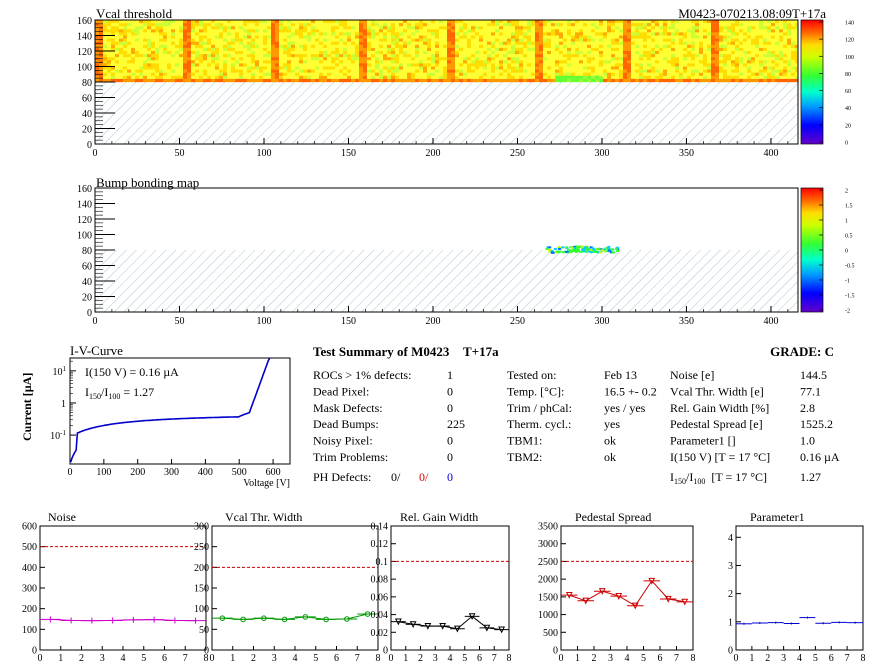  Describe the element at coordinates (446, 51) in the screenshot. I see `map1-pixel-cells` at that location.